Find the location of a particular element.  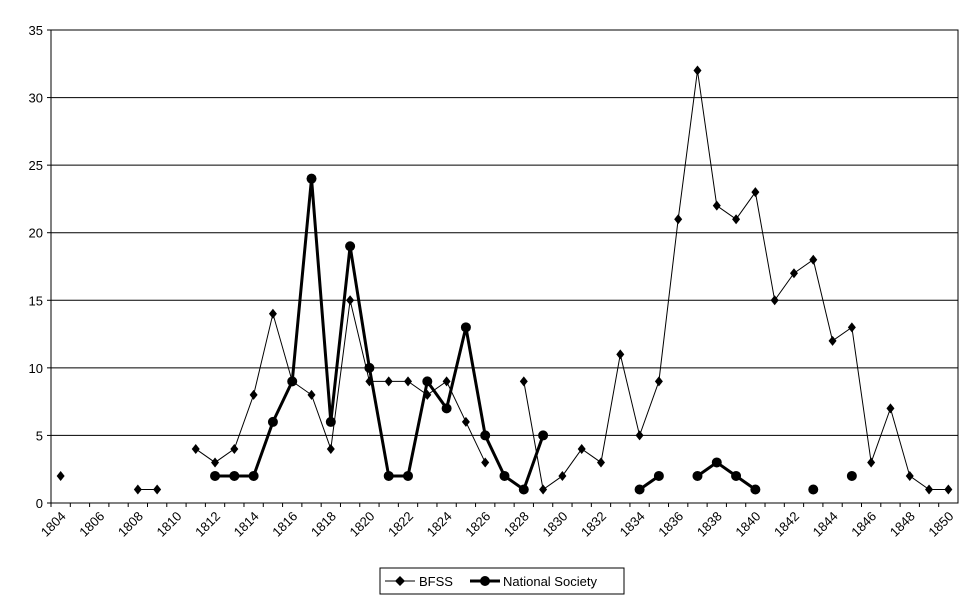

x-tick-label: 1838 is located at coordinates (709, 524).